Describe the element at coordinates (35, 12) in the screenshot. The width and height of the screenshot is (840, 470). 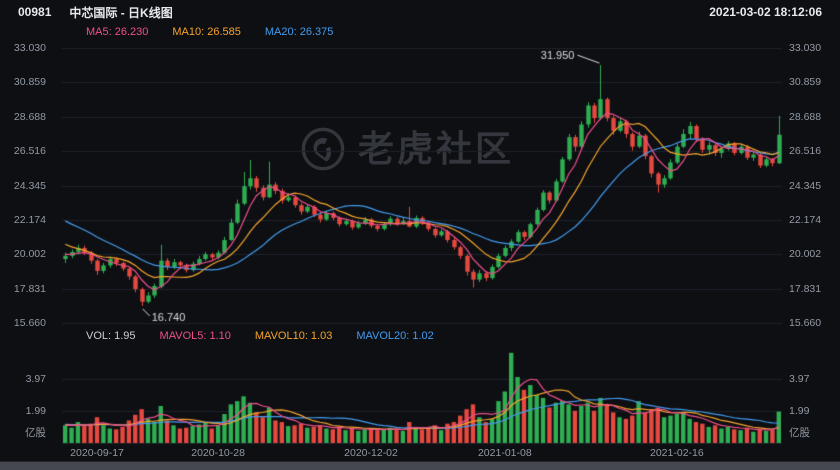
I see `stock-code: 00981` at that location.